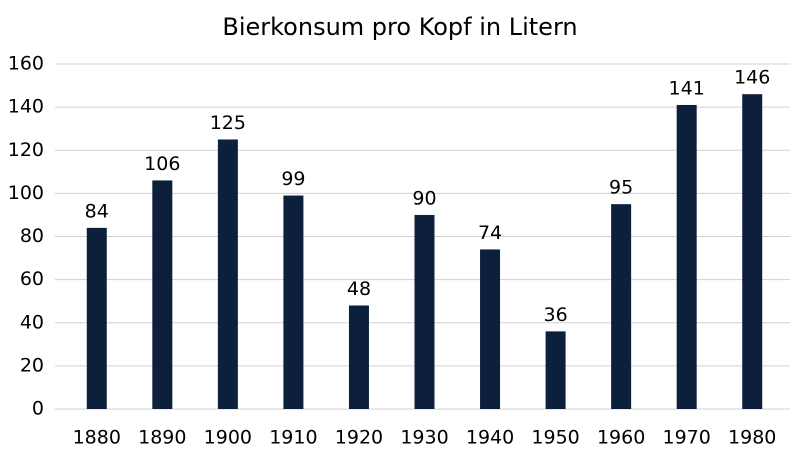 The image size is (800, 459). Describe the element at coordinates (97, 438) in the screenshot. I see `x-tick-label: 1880` at that location.